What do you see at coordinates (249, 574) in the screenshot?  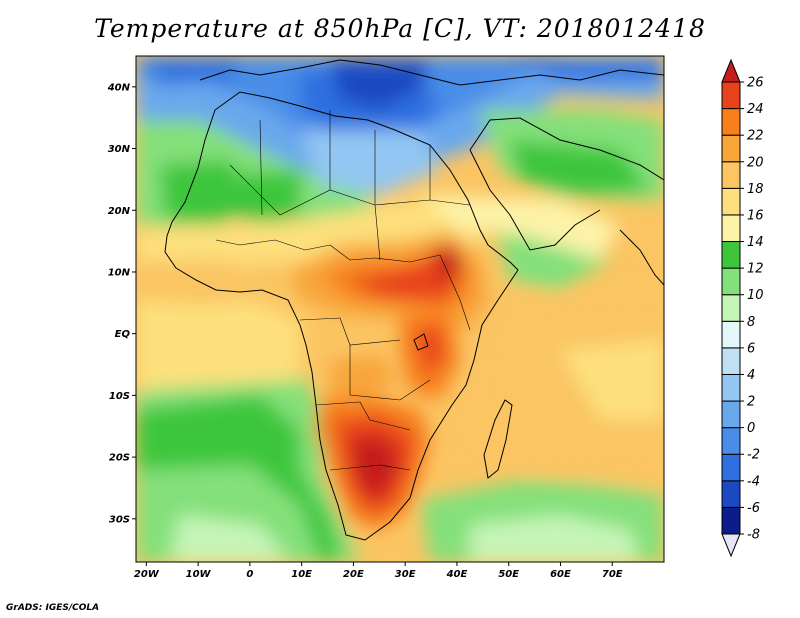 I see `lon-tick-label: 0` at bounding box center [249, 574].